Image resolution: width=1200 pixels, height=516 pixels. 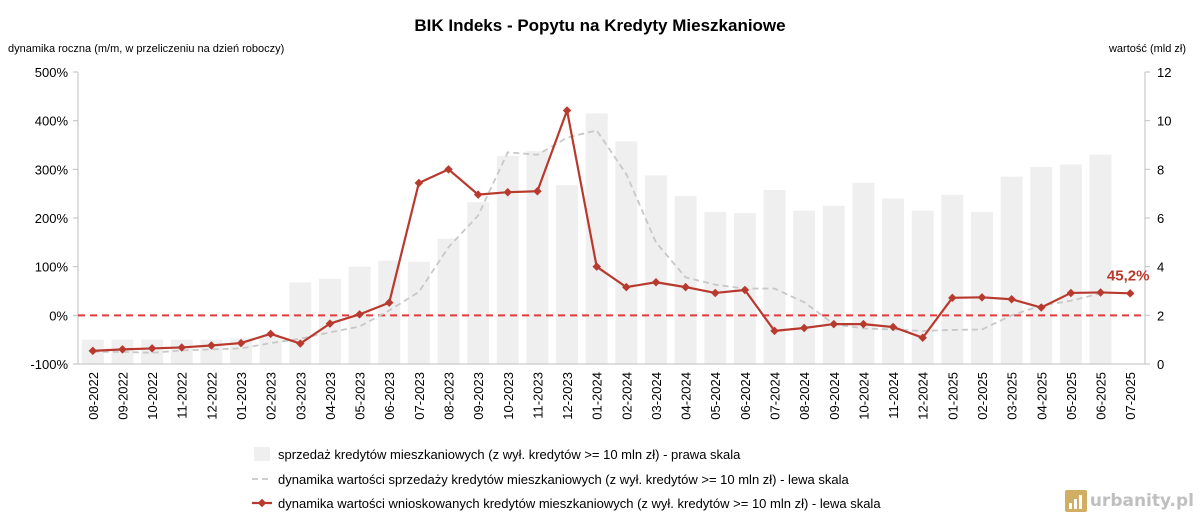 I want to click on left-tick-label: 400%, so click(x=52, y=121).